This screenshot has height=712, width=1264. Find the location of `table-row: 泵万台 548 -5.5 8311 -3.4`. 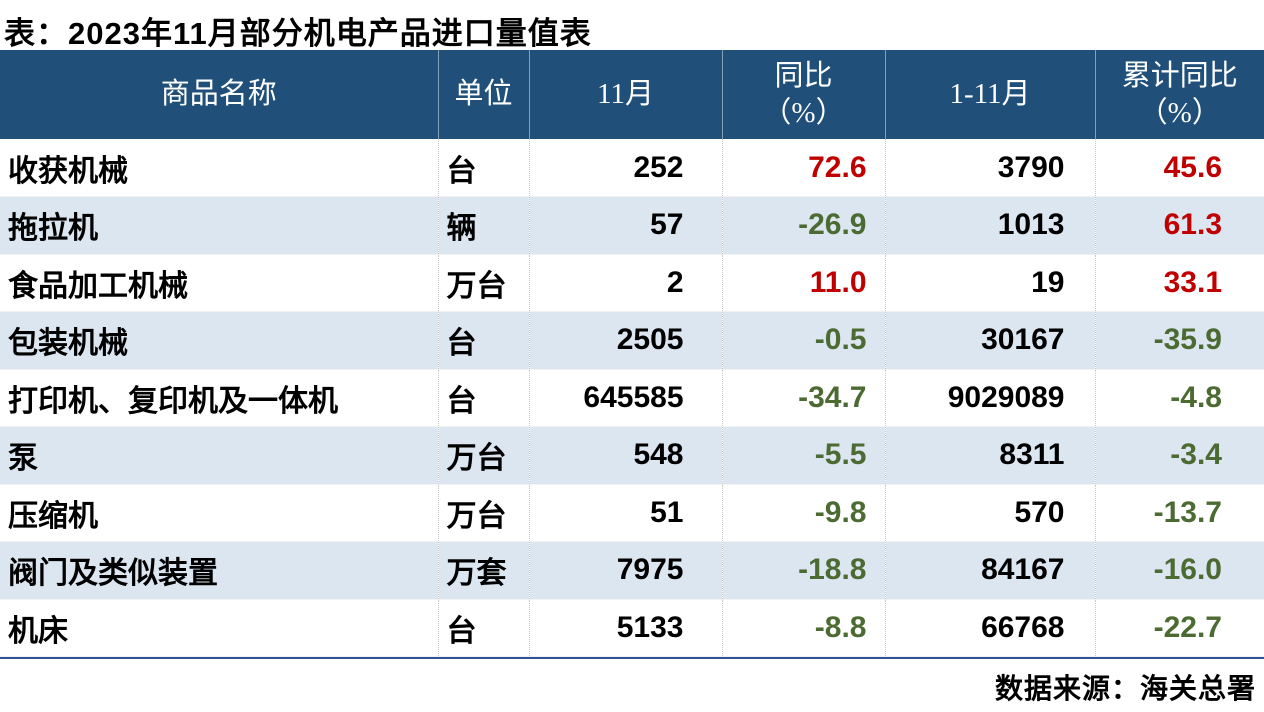

table-row: 泵万台 548 -5.5 8311 -3.4 is located at coordinates (632, 455).